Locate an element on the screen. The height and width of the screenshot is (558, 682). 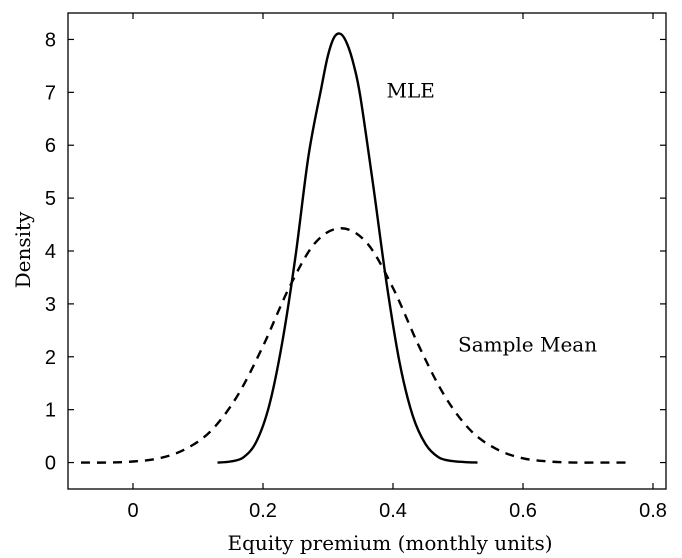
x-tick-label: 0.4 is located at coordinates (393, 511).